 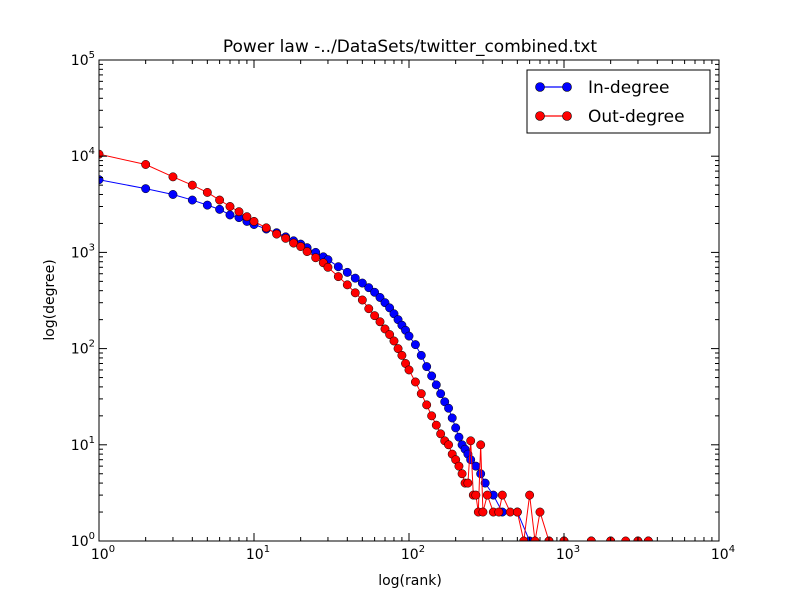 What do you see at coordinates (83, 155) in the screenshot?
I see `y-tick-label: 10⁴` at bounding box center [83, 155].